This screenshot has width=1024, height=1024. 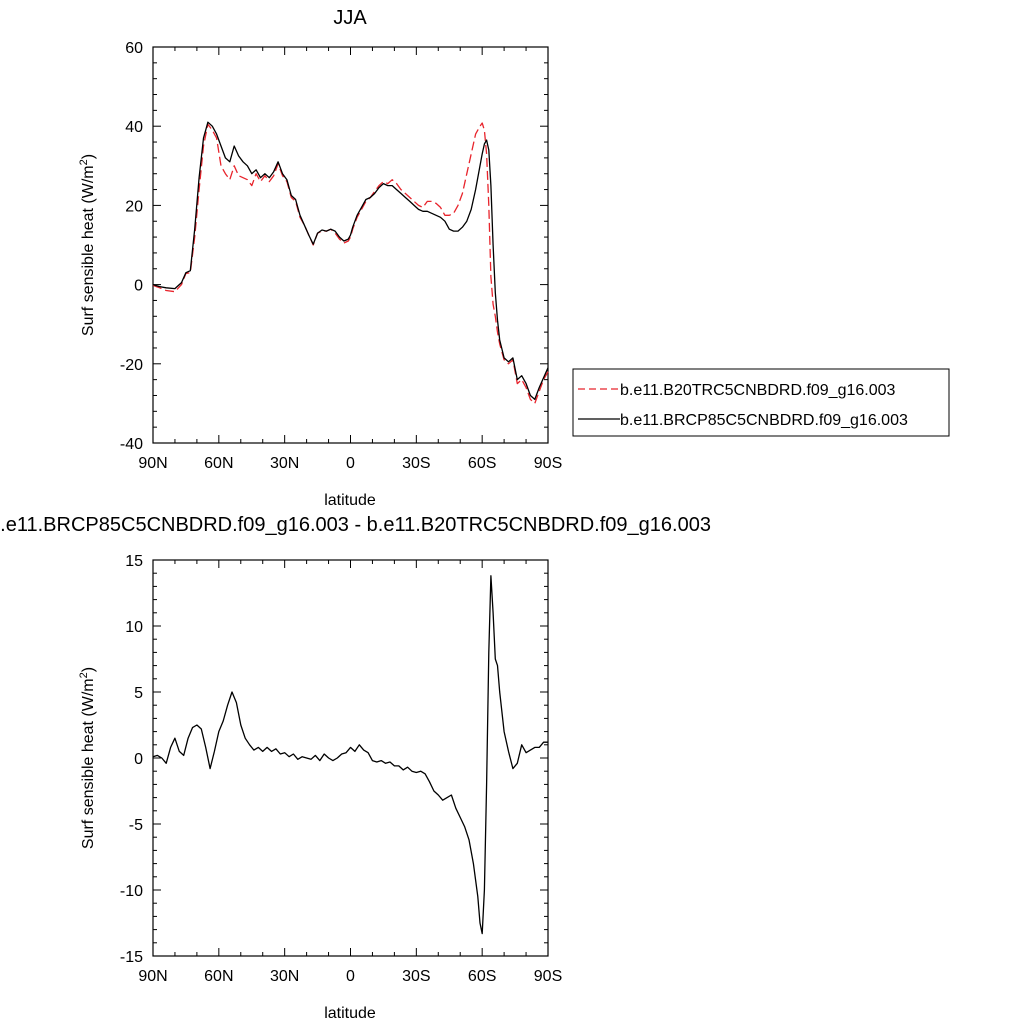 I want to click on y-tick-label: 20, so click(x=134, y=206).